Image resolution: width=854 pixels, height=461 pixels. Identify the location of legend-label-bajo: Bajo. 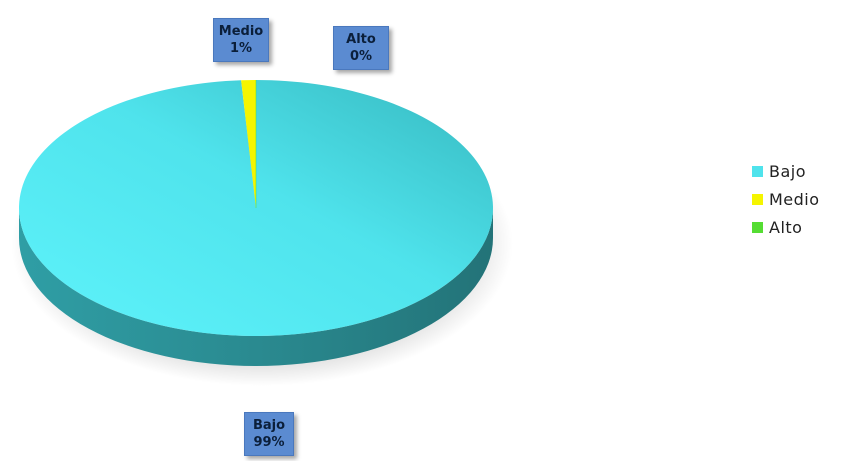
(788, 171).